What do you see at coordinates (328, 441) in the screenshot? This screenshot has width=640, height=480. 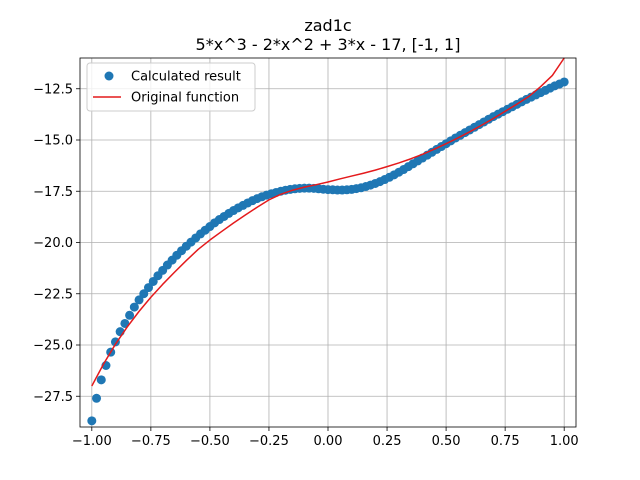 I see `x-tick-label: 0.00` at bounding box center [328, 441].